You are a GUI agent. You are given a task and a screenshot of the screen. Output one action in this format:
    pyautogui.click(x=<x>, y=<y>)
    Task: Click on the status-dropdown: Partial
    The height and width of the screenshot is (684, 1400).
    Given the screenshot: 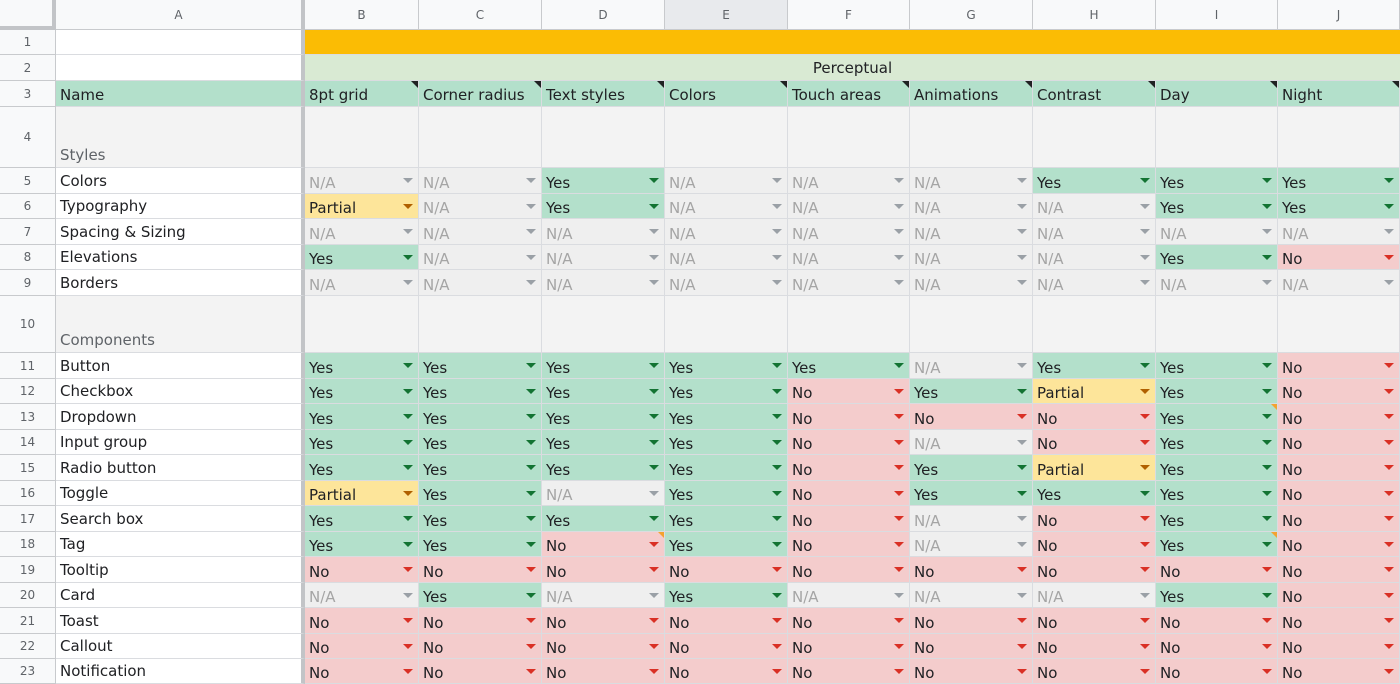 What is the action you would take?
    pyautogui.click(x=362, y=206)
    